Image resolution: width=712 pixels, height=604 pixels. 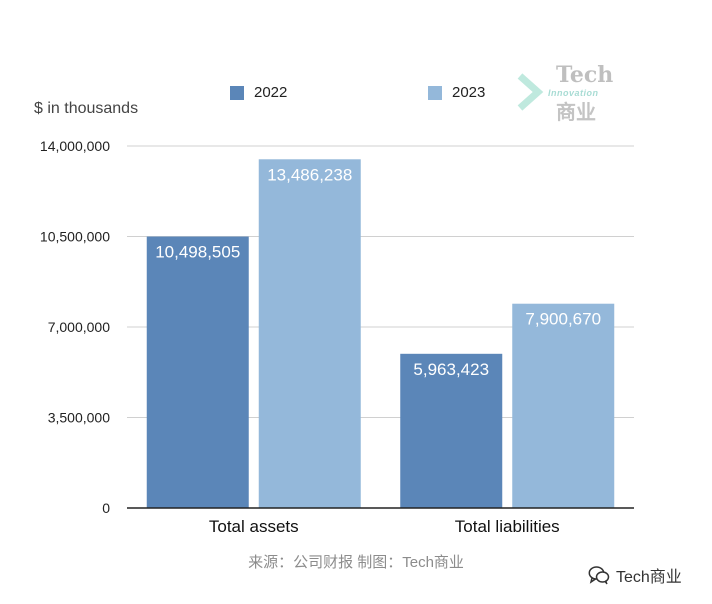 What do you see at coordinates (530, 92) in the screenshot?
I see `chevron-logo-icon` at bounding box center [530, 92].